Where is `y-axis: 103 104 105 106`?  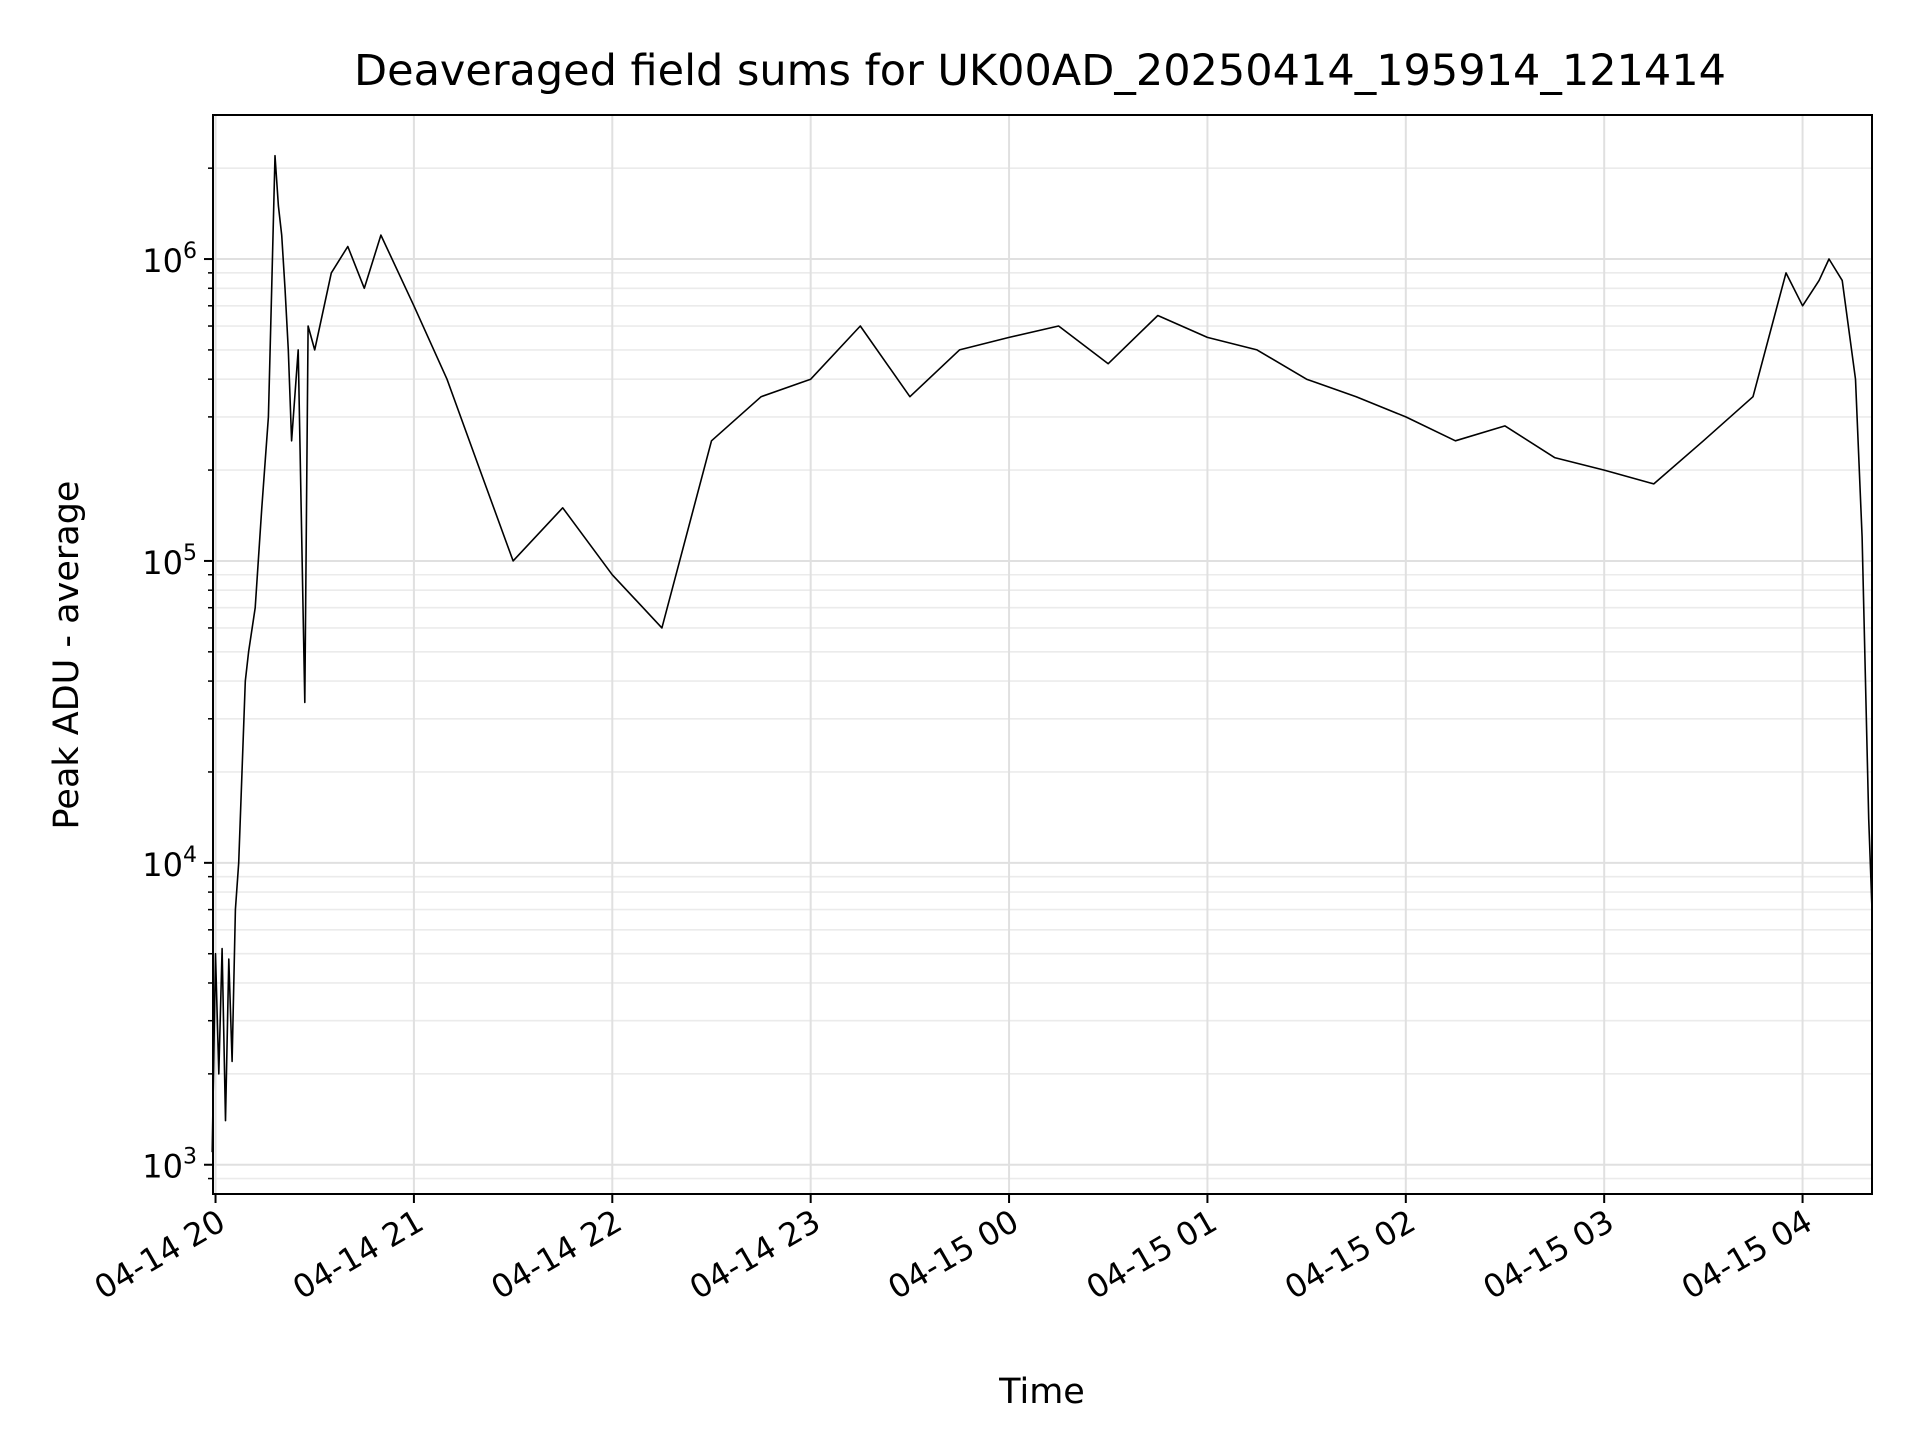
y-axis: 103 104 105 106 is located at coordinates (177, 676).